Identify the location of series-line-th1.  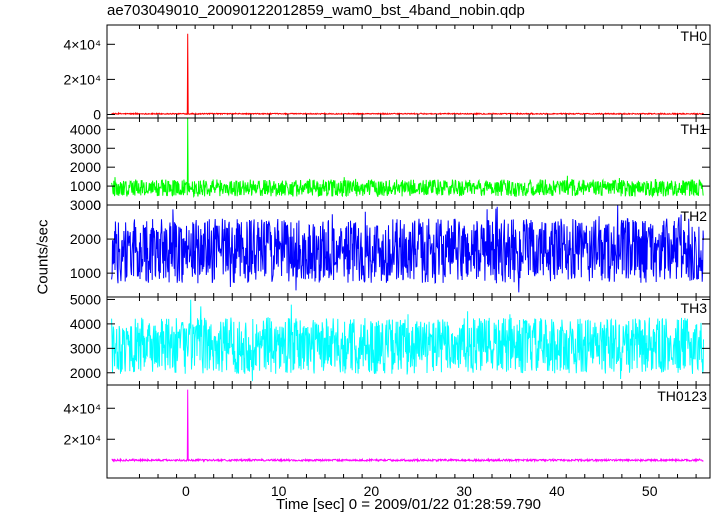
(407, 158).